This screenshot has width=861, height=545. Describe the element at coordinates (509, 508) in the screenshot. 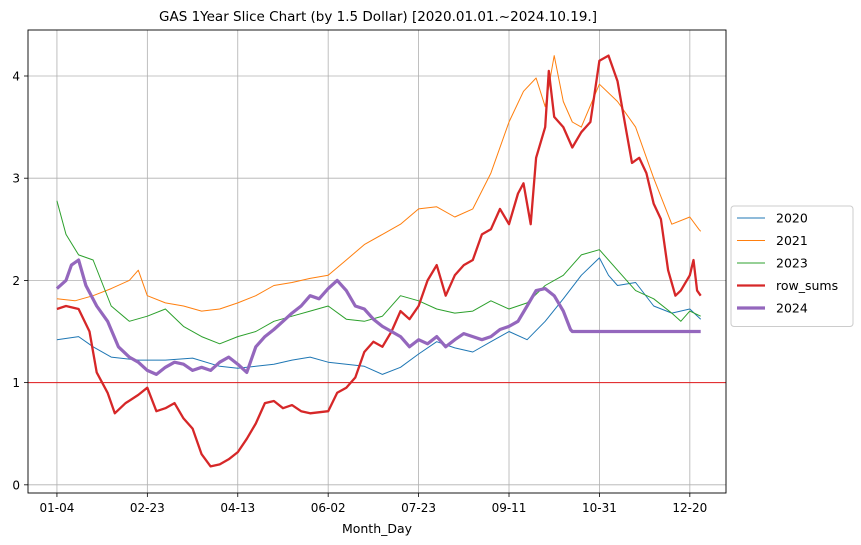

I see `x-tick-label: 09-11` at that location.